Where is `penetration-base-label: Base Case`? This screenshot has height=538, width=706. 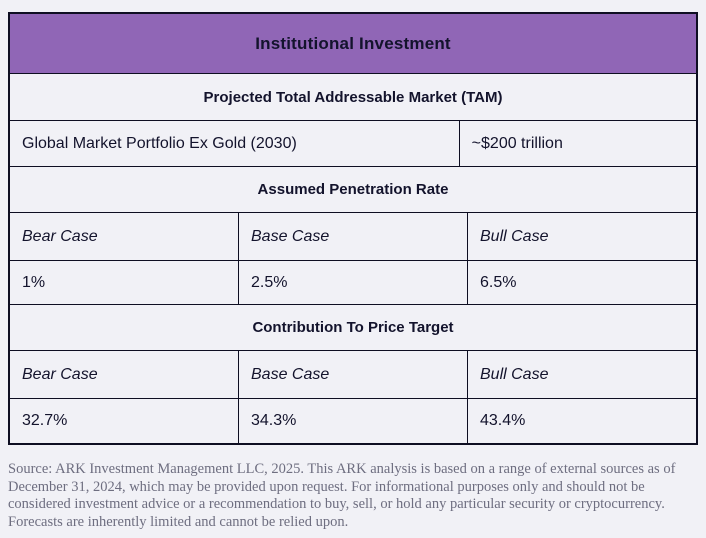 penetration-base-label: Base Case is located at coordinates (353, 236).